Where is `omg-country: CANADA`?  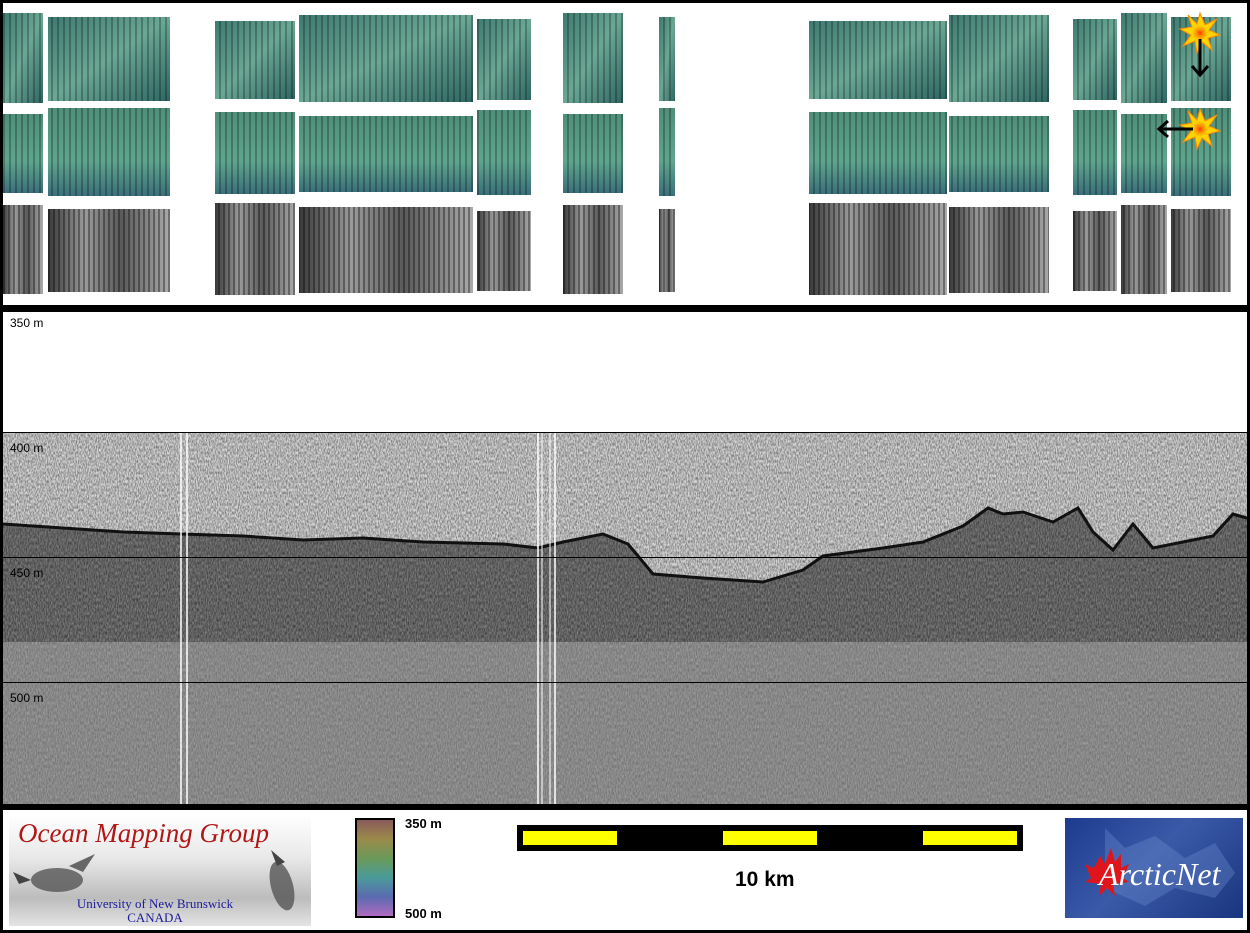
omg-country: CANADA is located at coordinates (155, 917).